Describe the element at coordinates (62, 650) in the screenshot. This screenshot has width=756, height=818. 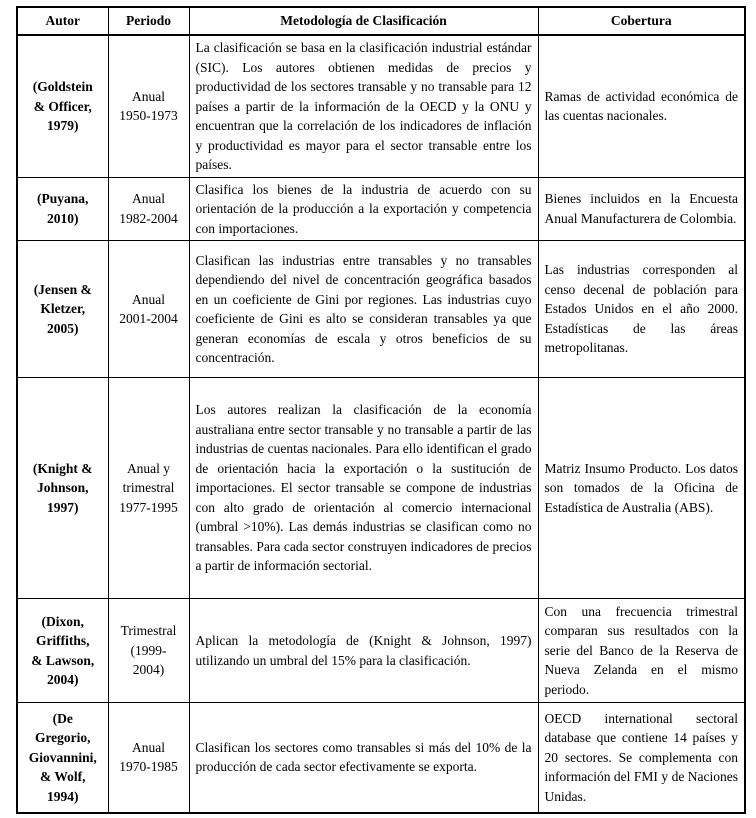
I see `author-cell: (Dixon, Griffiths, & Lawson, 2004)` at that location.